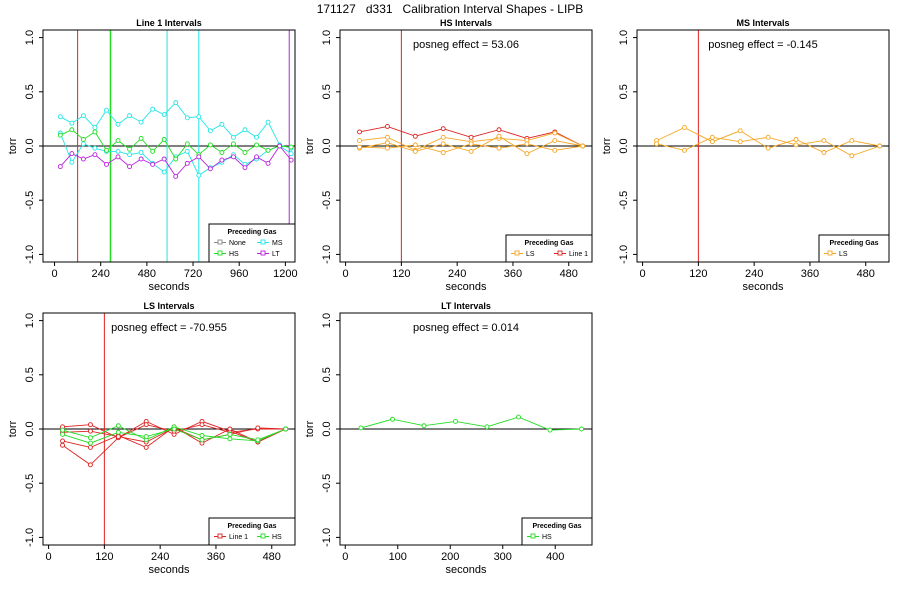 The height and width of the screenshot is (600, 900). Describe the element at coordinates (555, 557) in the screenshot. I see `chart-5-x-tick-label-5: 400` at that location.